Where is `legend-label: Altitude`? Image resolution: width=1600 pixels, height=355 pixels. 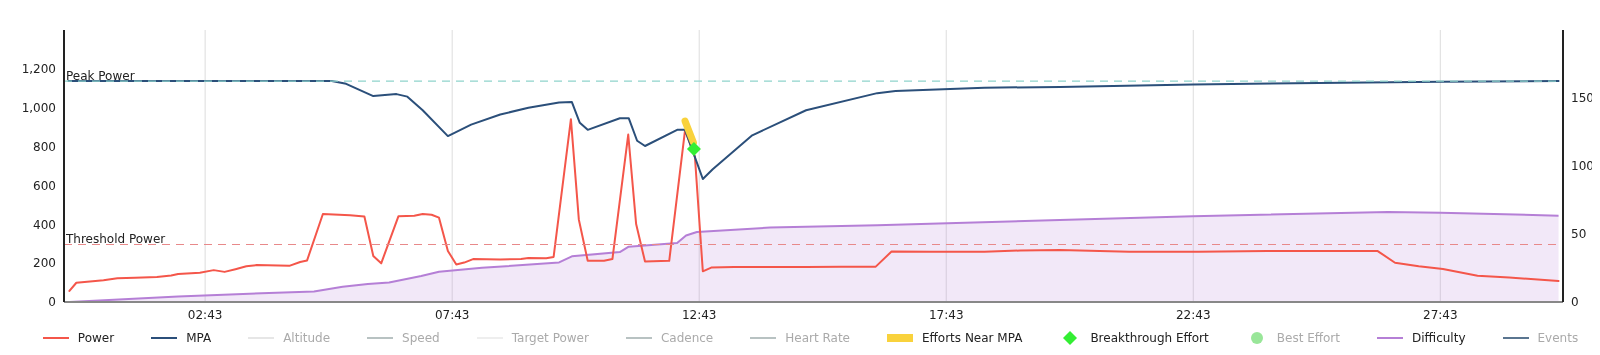 legend-label: Altitude is located at coordinates (307, 338).